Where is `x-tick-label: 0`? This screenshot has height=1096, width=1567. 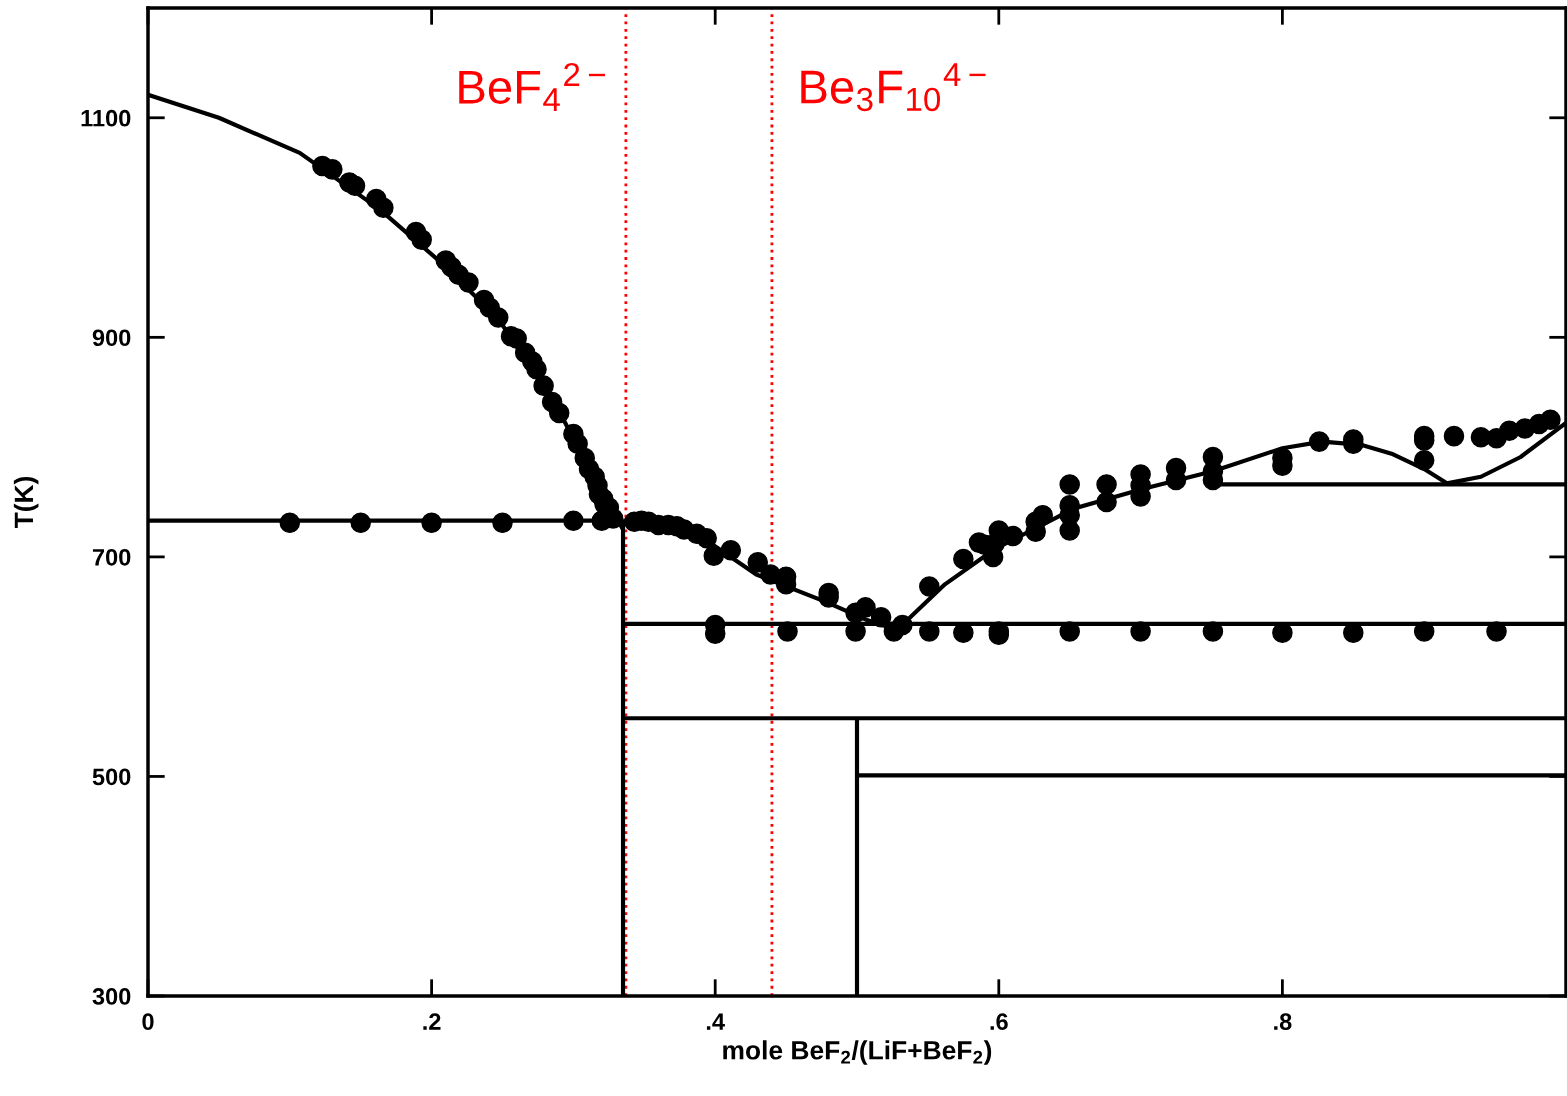
x-tick-label: 0 is located at coordinates (148, 1022).